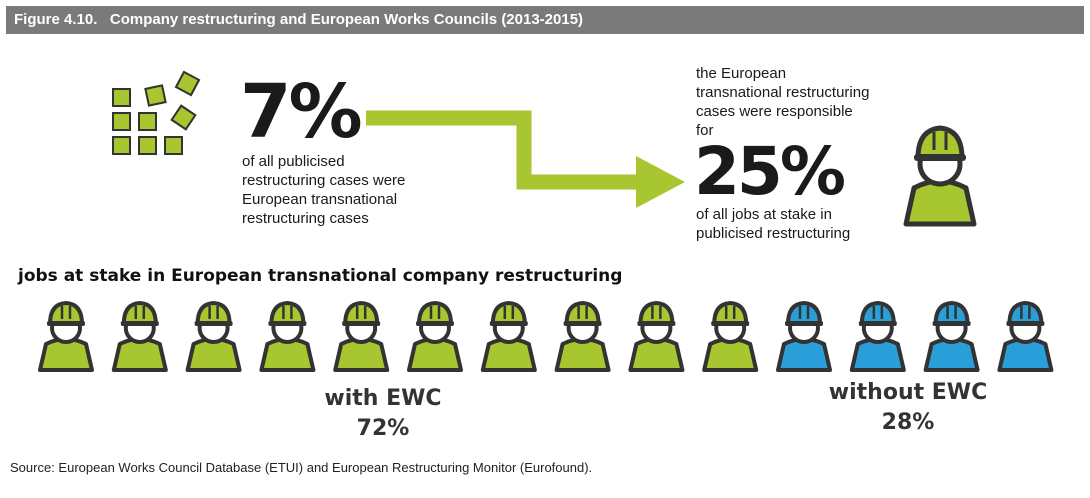 This screenshot has width=1090, height=498. I want to click on right-stat-line: the European, so click(741, 73).